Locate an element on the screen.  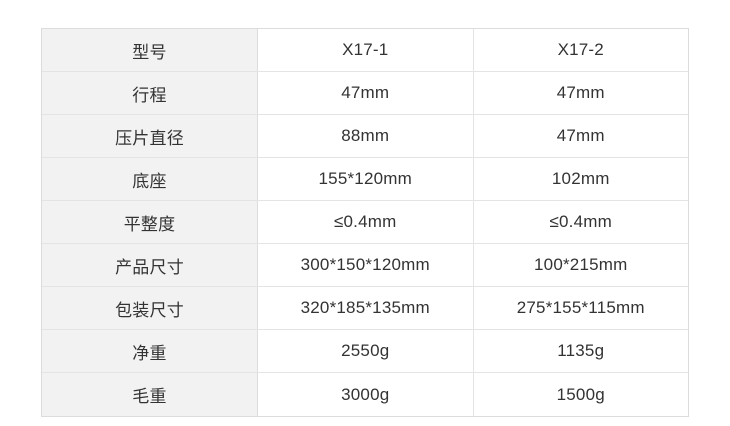
model-1-header: X17-1 is located at coordinates (366, 50).